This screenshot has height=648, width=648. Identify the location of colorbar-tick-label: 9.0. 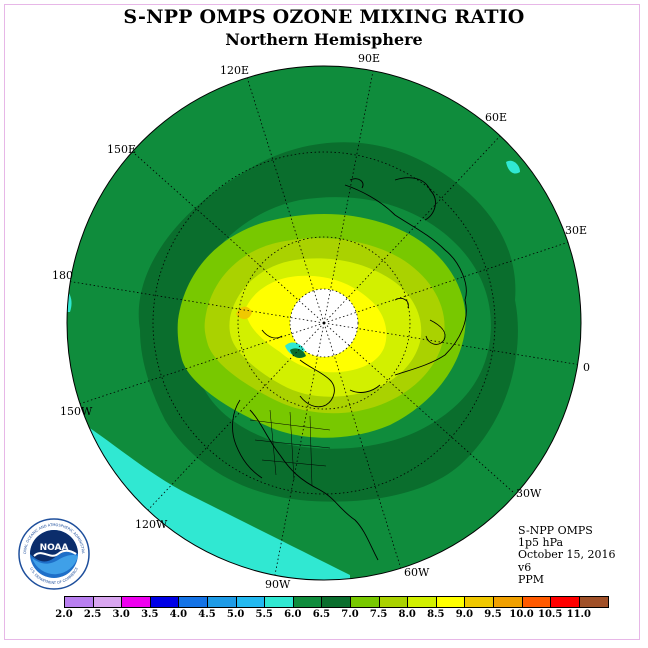
(464, 614).